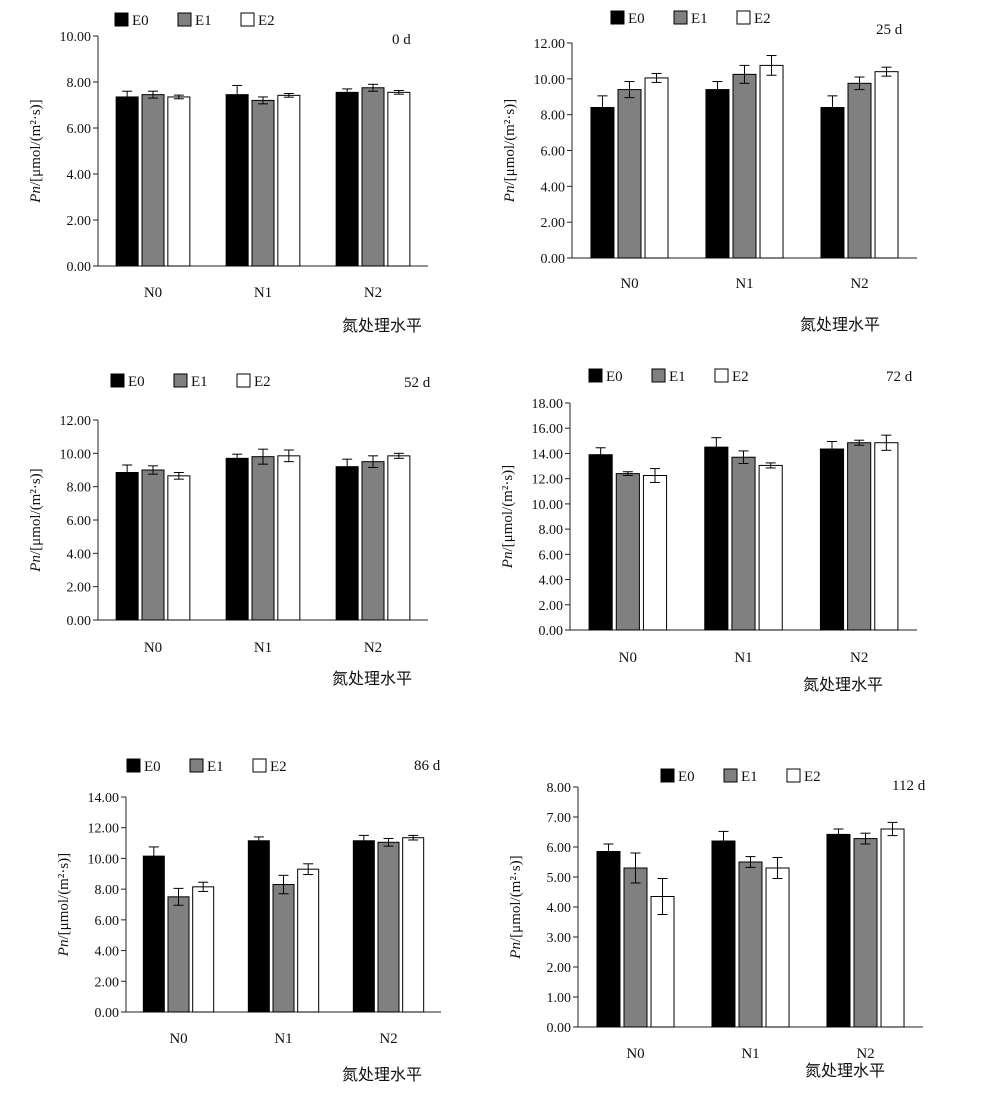  Describe the element at coordinates (559, 938) in the screenshot. I see `y-tick-label: 3.00` at that location.